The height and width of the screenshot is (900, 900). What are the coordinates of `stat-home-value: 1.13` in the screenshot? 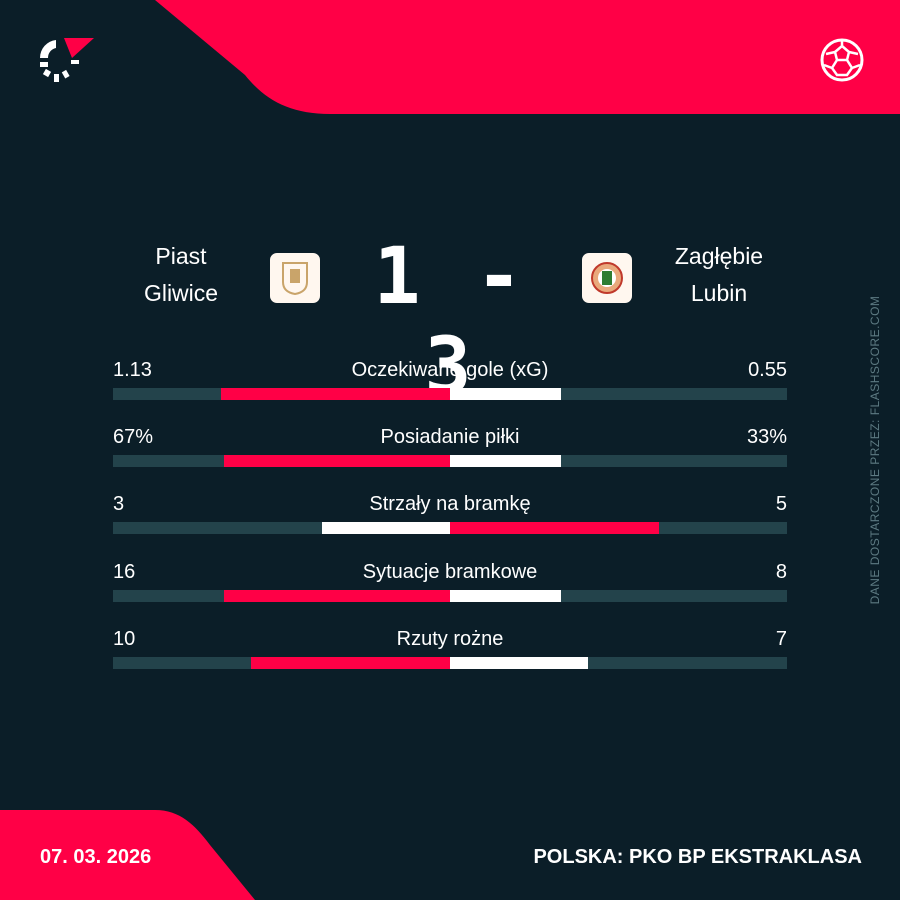 It's located at (132, 370).